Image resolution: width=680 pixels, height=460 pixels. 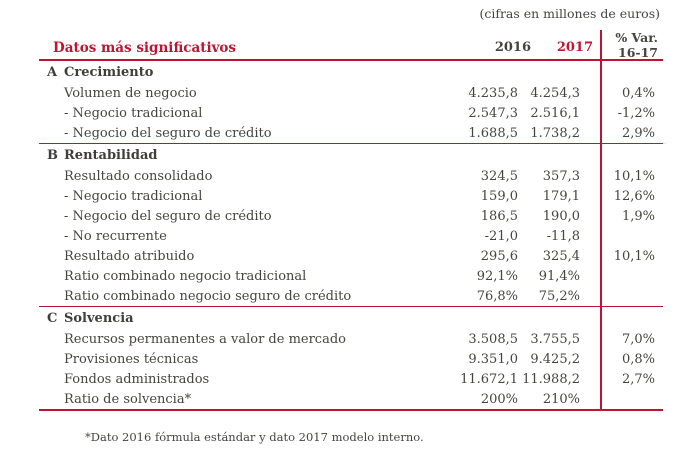 I want to click on row-label: Fondos administrados, so click(x=137, y=379).